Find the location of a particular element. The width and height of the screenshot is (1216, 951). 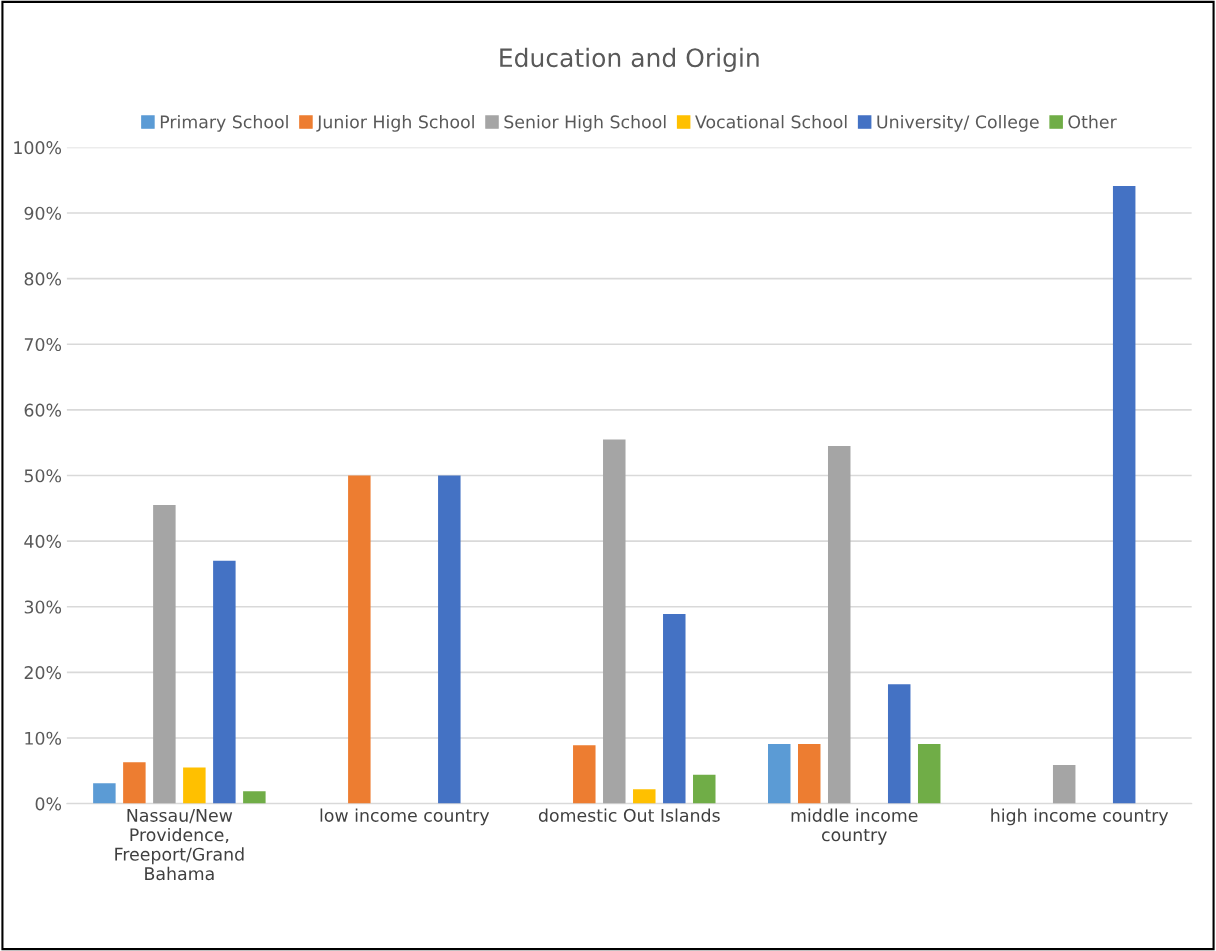

legend-label: Primary School is located at coordinates (224, 123).